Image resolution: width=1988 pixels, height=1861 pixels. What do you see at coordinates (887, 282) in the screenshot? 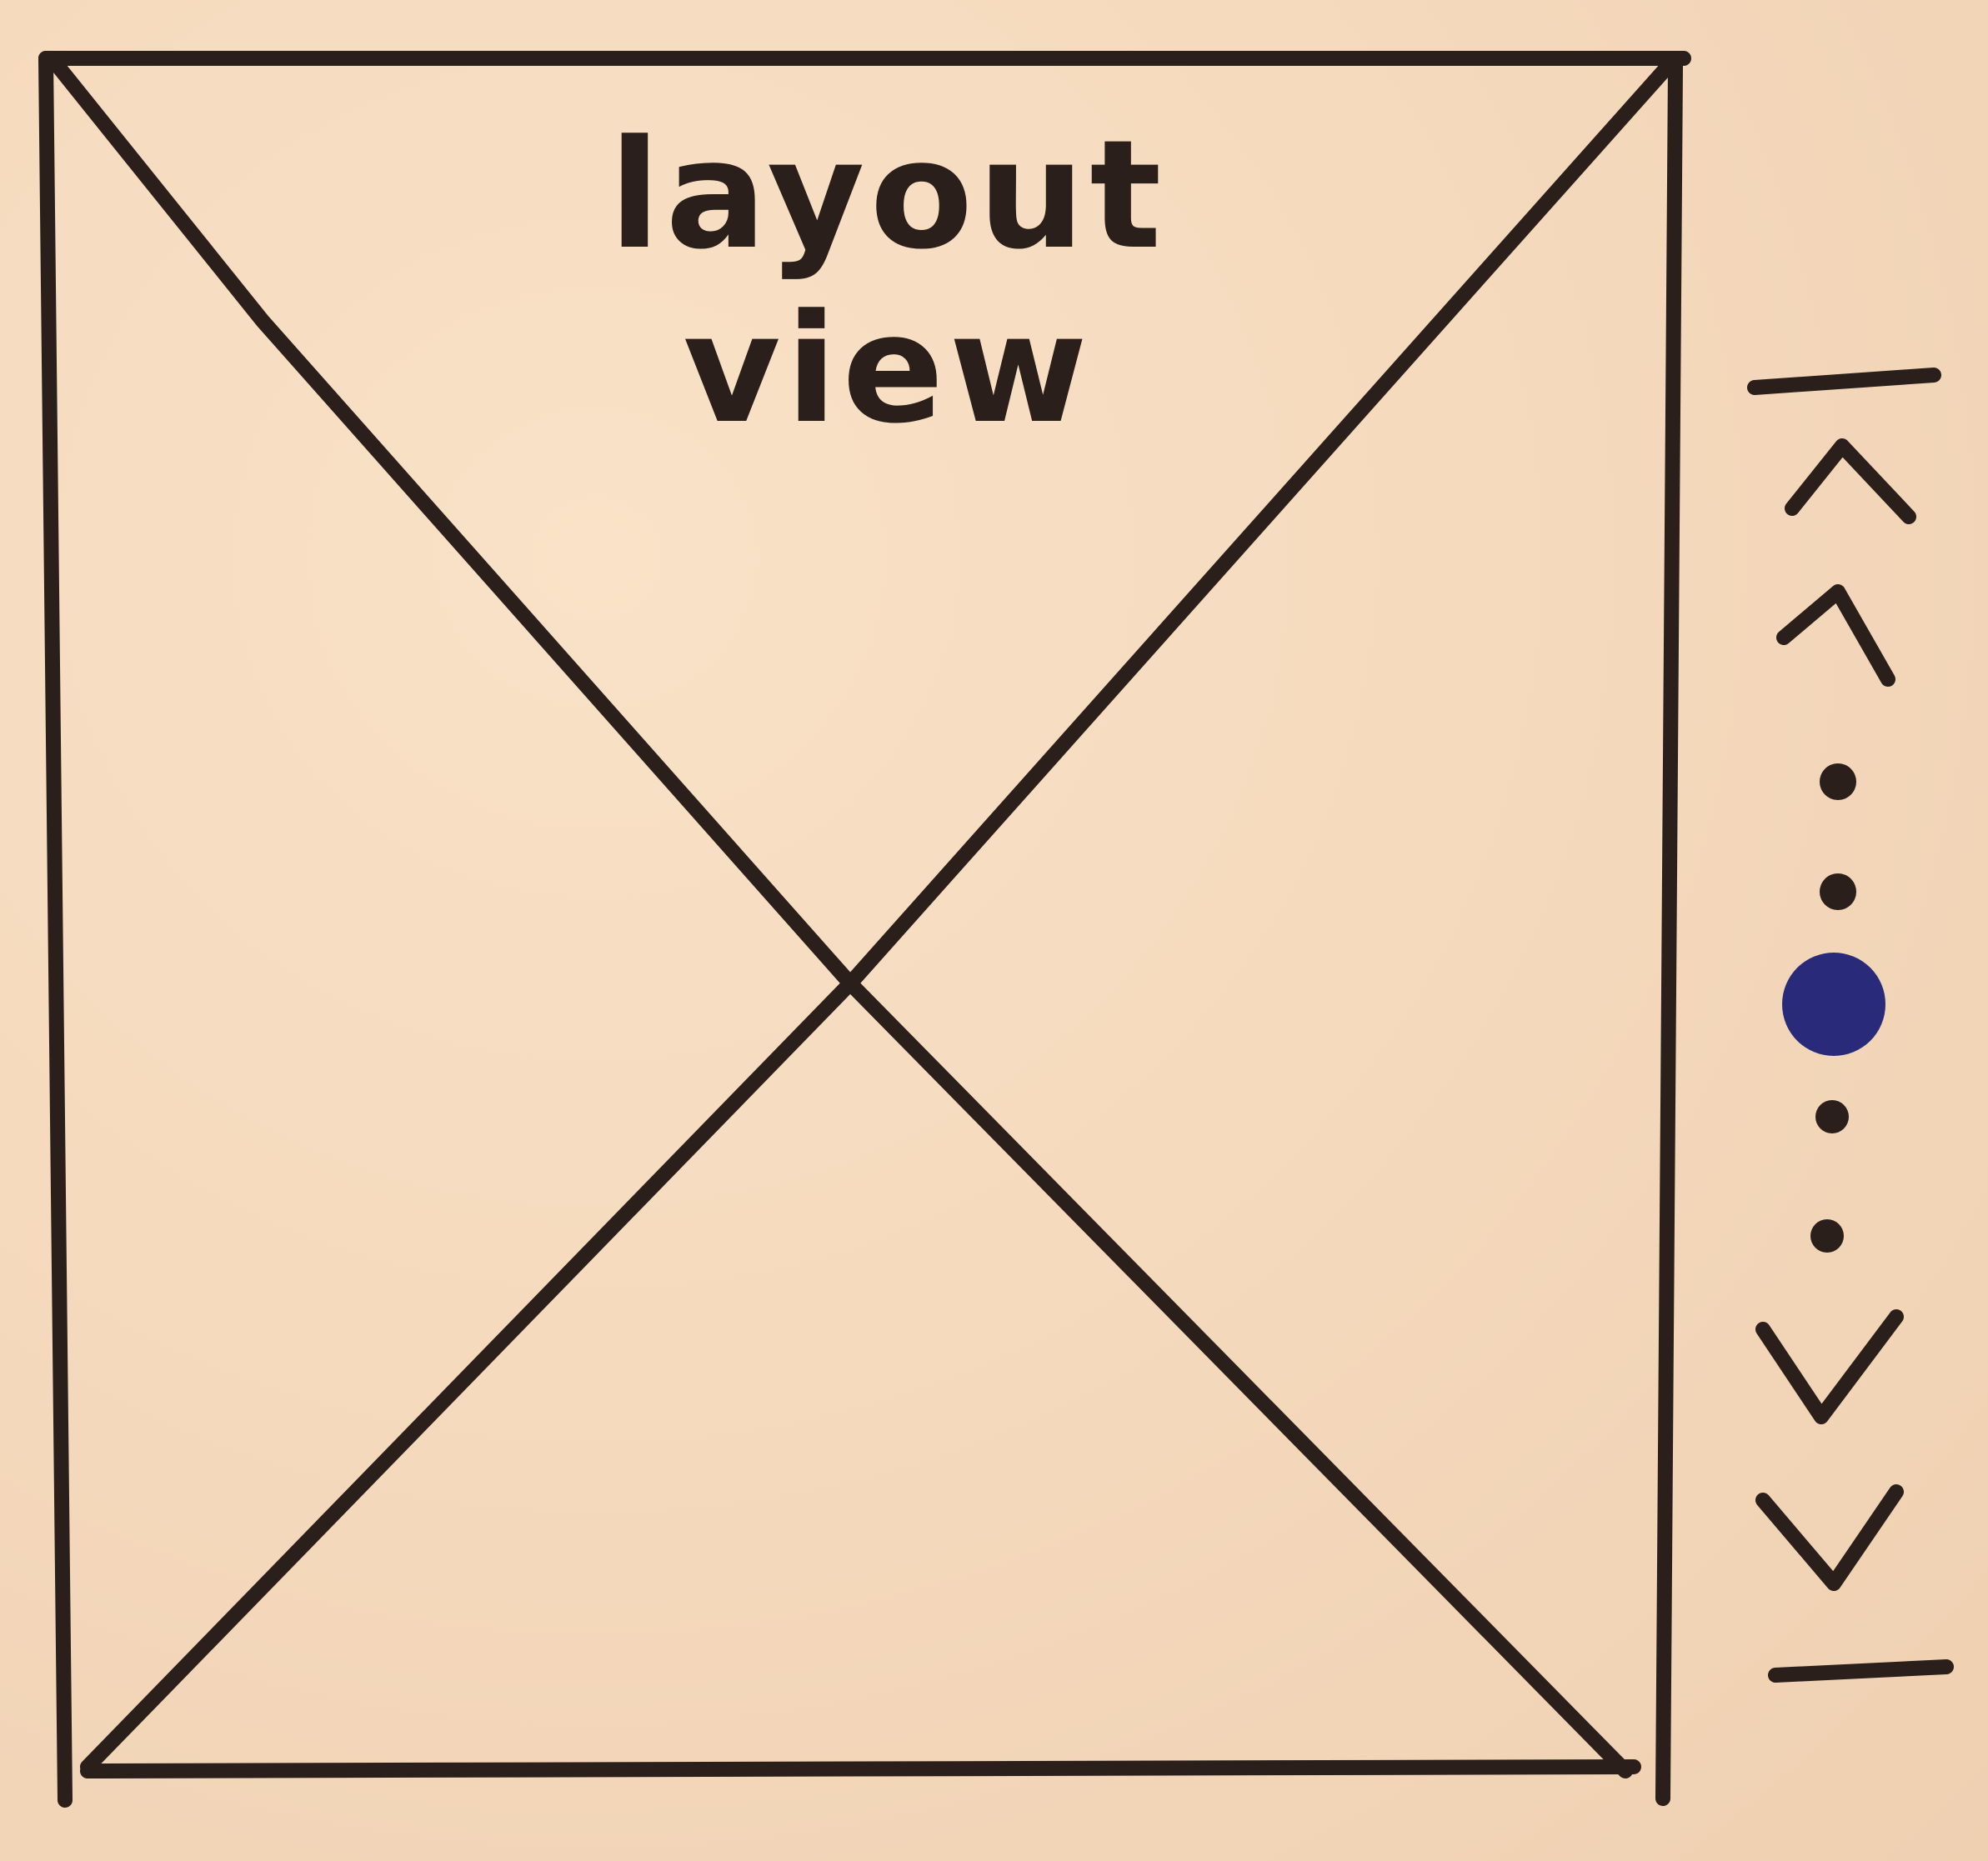
I see `layout-view-label: layout view` at bounding box center [887, 282].